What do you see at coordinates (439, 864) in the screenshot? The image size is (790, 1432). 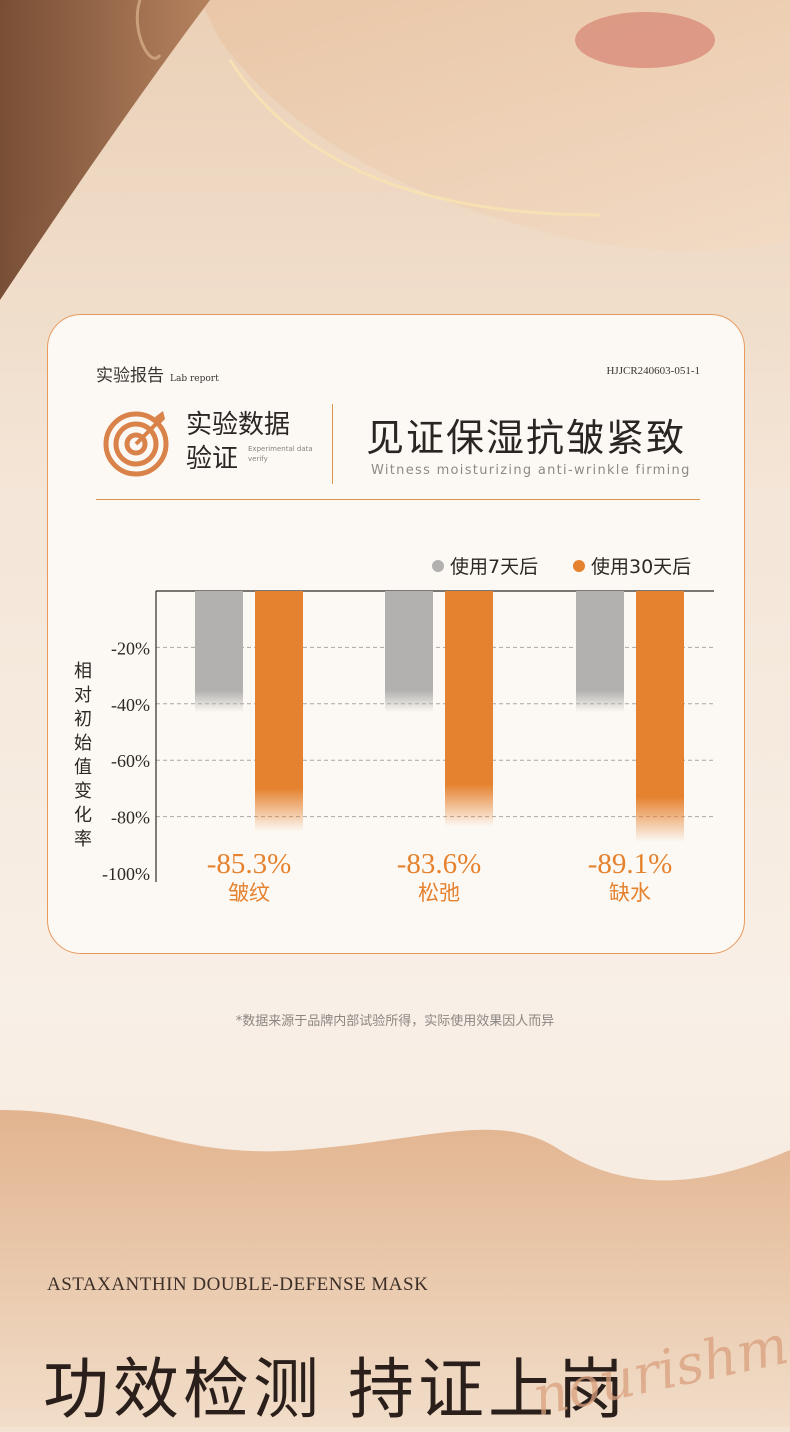 I see `data-label: -83.6%` at bounding box center [439, 864].